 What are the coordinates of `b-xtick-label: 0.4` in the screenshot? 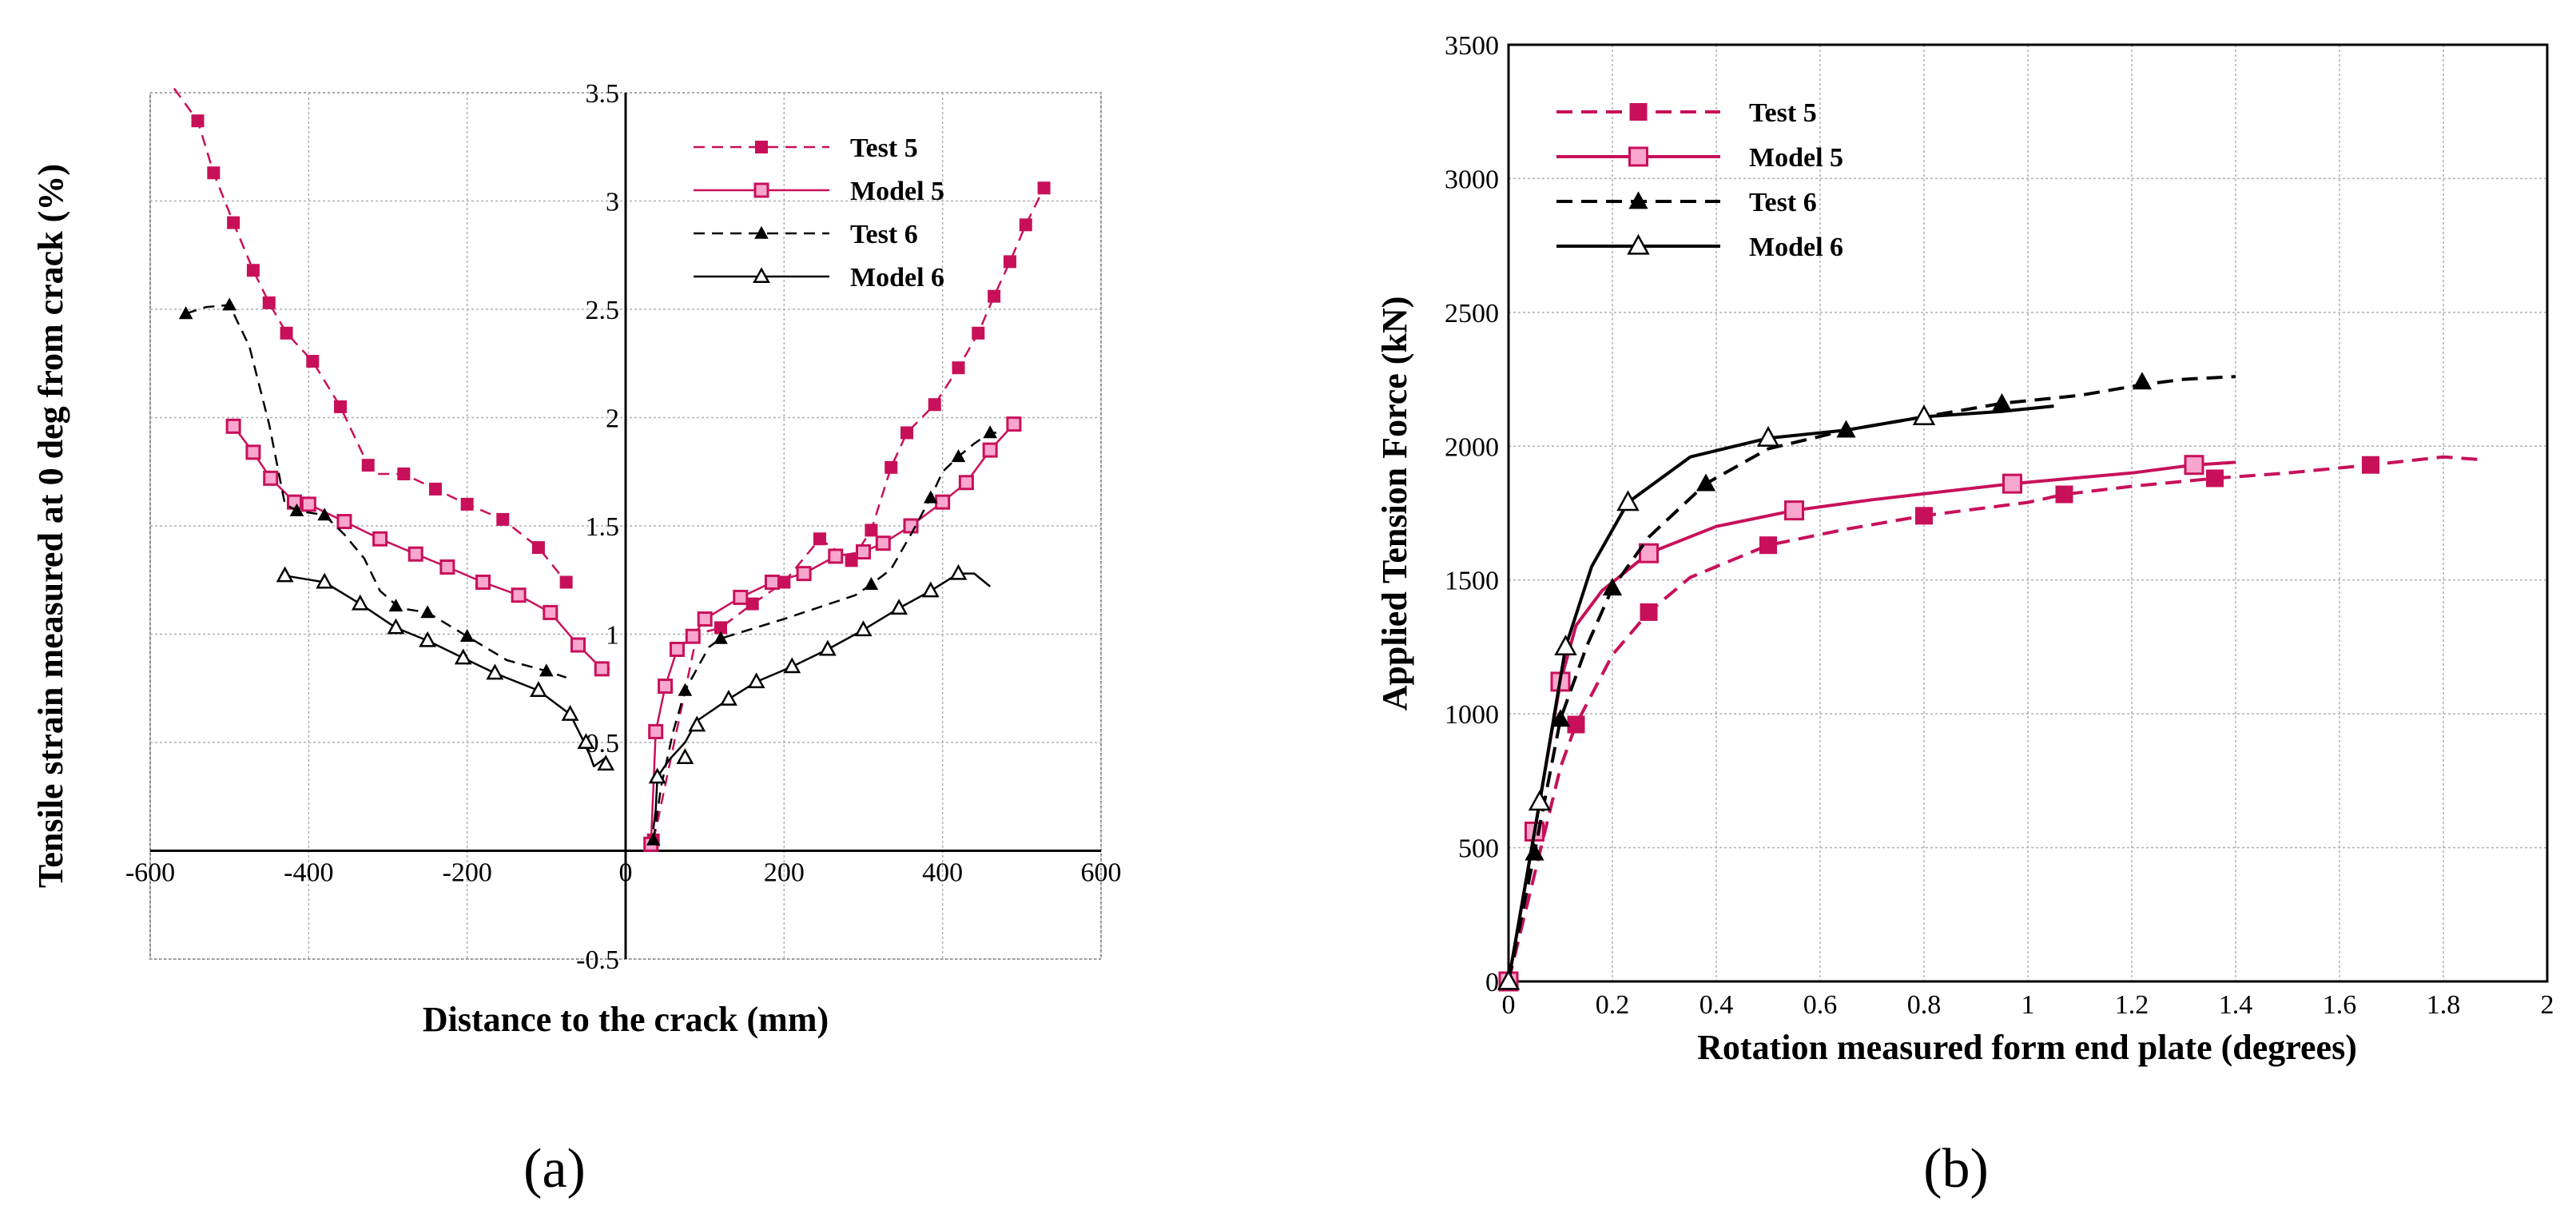 It's located at (1716, 1005).